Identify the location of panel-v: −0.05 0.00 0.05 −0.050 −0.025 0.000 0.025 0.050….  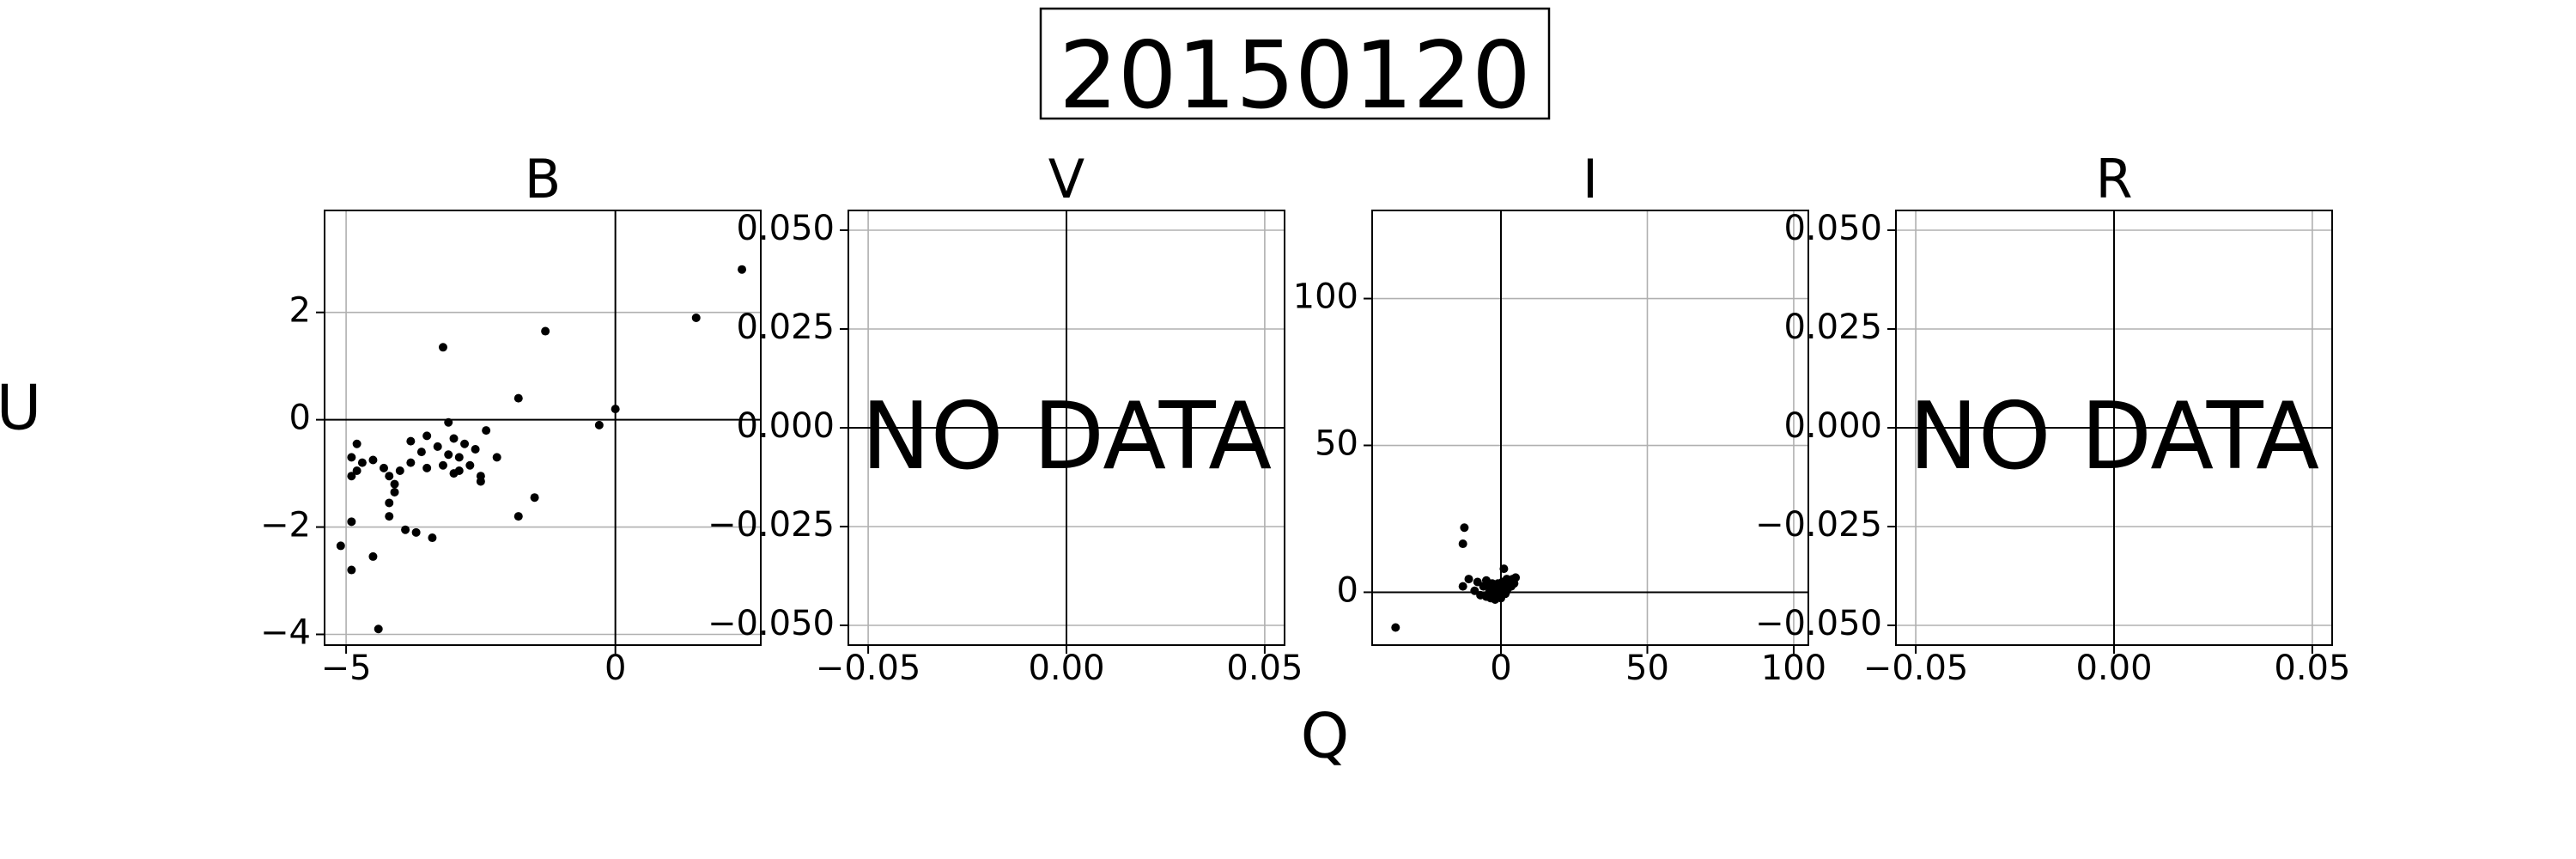
(1006, 418).